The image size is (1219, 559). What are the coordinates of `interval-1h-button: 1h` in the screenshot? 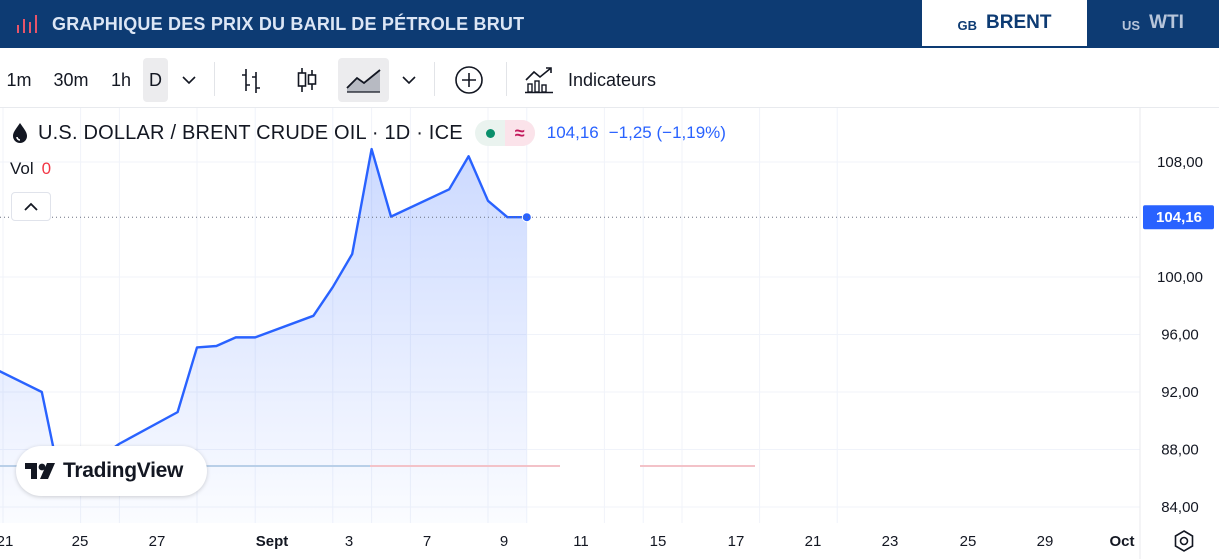 It's located at (121, 79).